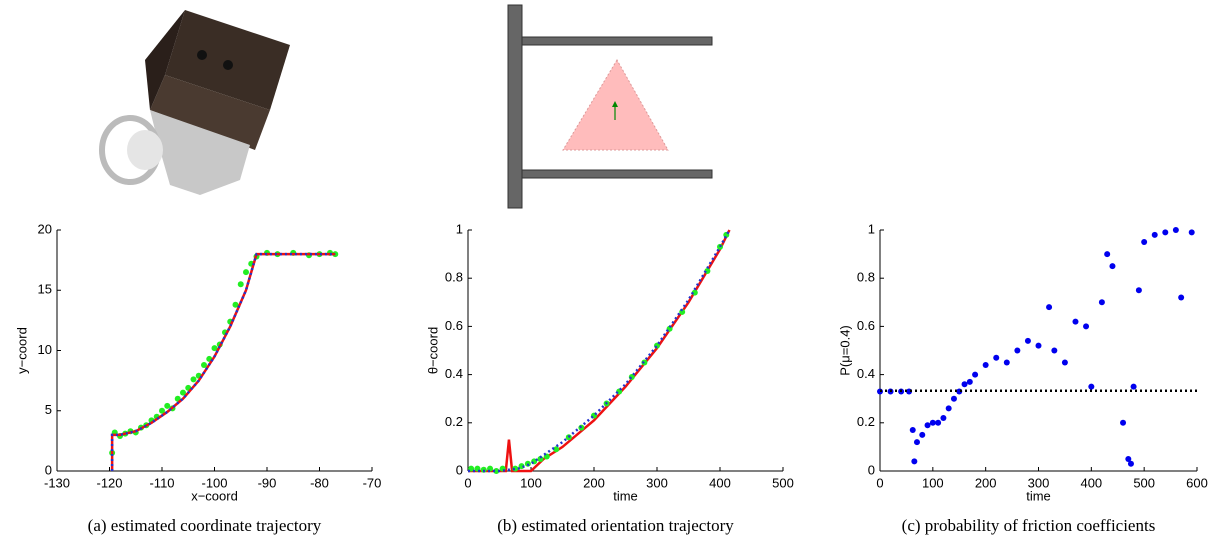 This screenshot has height=550, width=1225. What do you see at coordinates (21, 350) in the screenshot?
I see `y-axis-label: y−coord` at bounding box center [21, 350].